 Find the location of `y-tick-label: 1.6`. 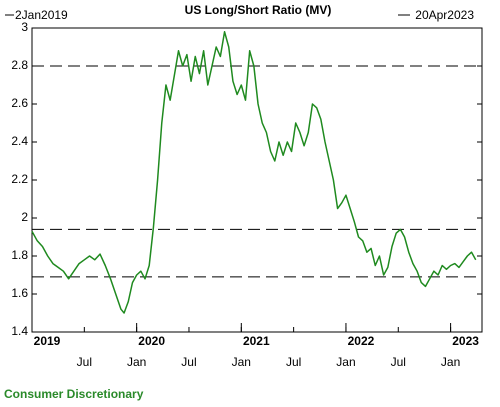

y-tick-label: 1.6 is located at coordinates (19, 293).